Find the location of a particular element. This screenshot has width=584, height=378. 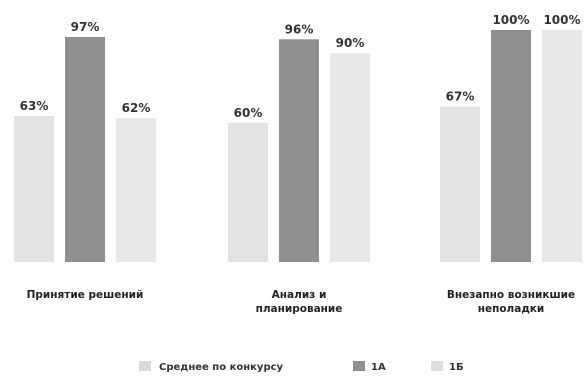

value-label-1-3: 62% is located at coordinates (136, 108).